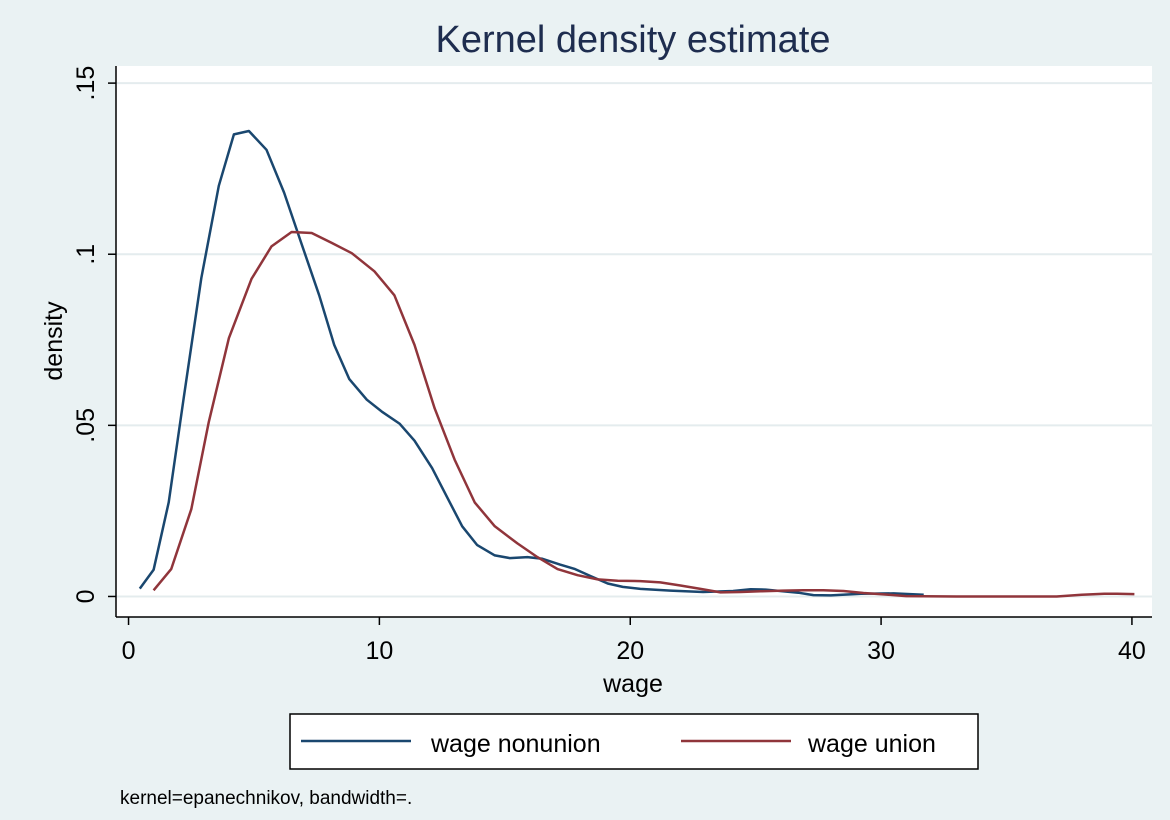 Image resolution: width=1170 pixels, height=820 pixels. I want to click on x-tick-label-2: 20, so click(630, 651).